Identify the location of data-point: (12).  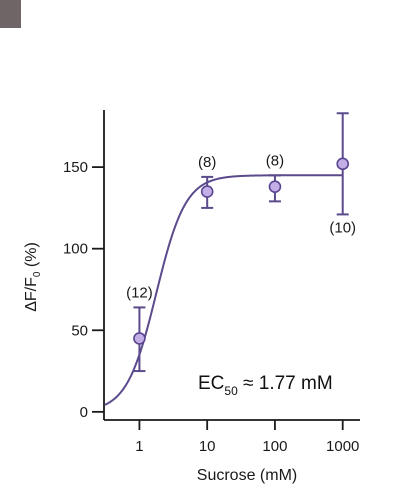
(139, 328).